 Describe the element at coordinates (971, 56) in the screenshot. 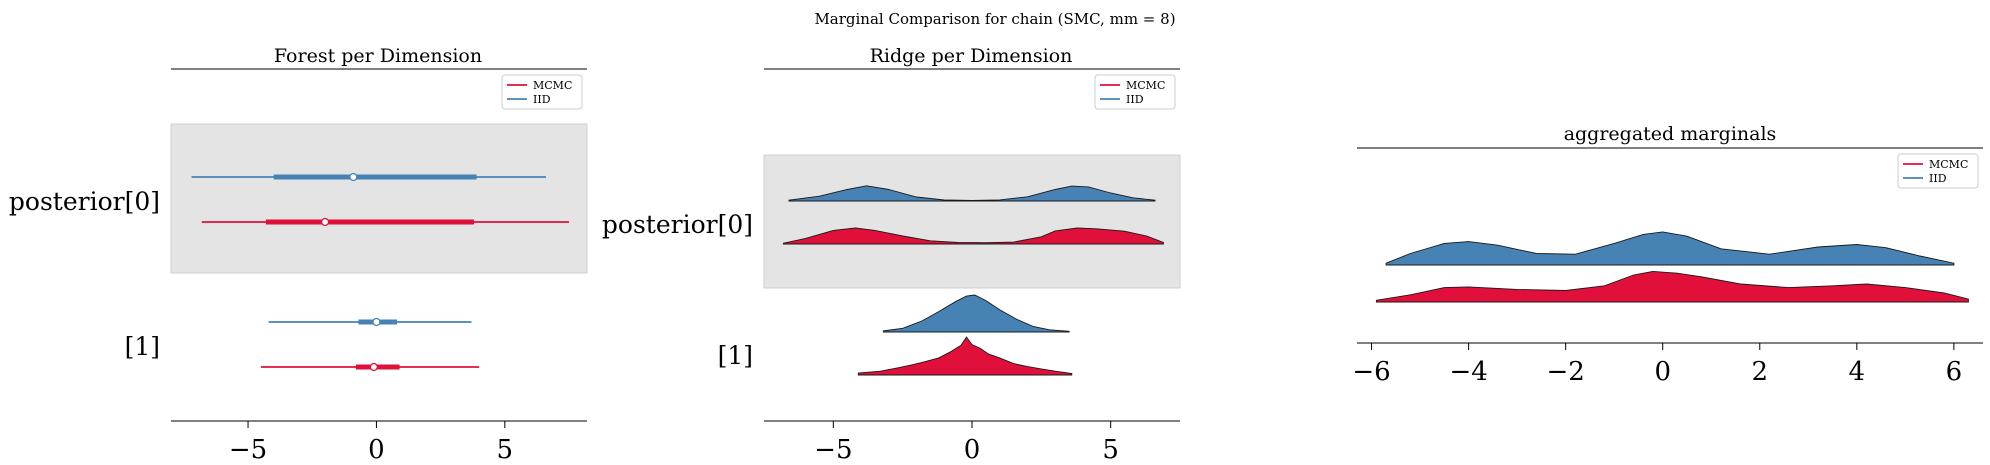

I see `ridge-panel-title: Ridge per Dimension` at that location.